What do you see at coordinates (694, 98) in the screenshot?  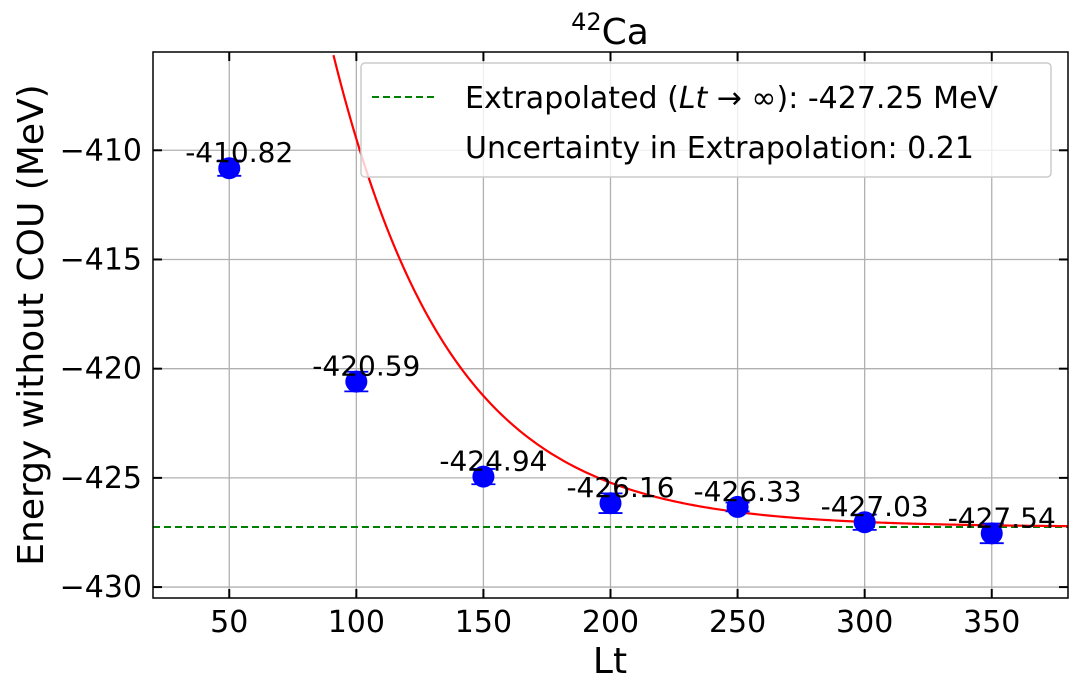 I see `legend-extrapolated-math: Lt` at bounding box center [694, 98].